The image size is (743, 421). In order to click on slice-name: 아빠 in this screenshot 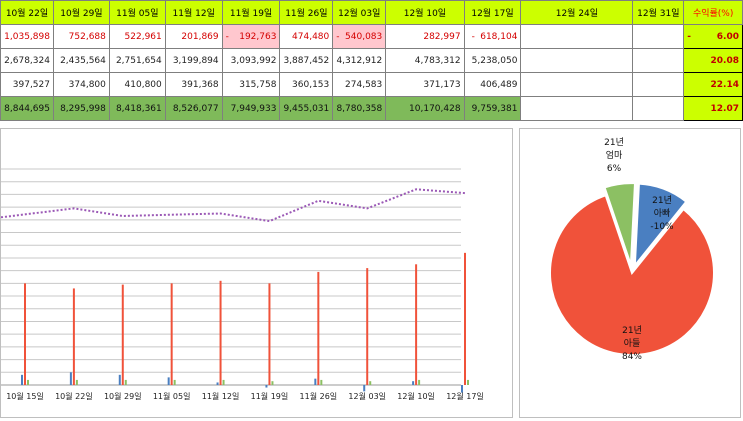, I will do `click(662, 213)`.